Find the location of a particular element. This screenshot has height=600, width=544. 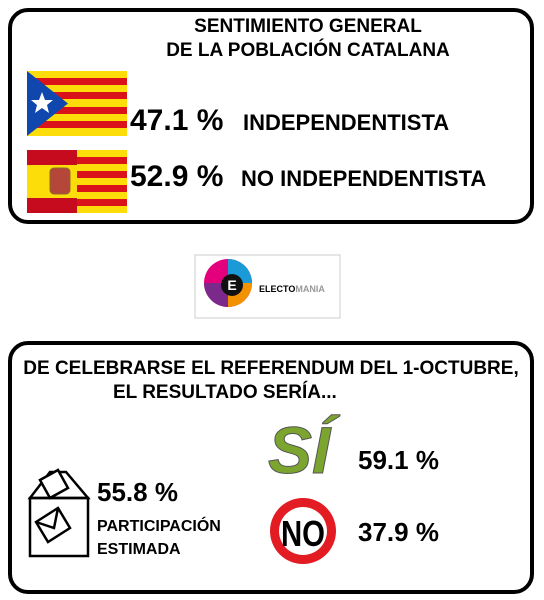

logo-text-1: ELECTO is located at coordinates (277, 289).